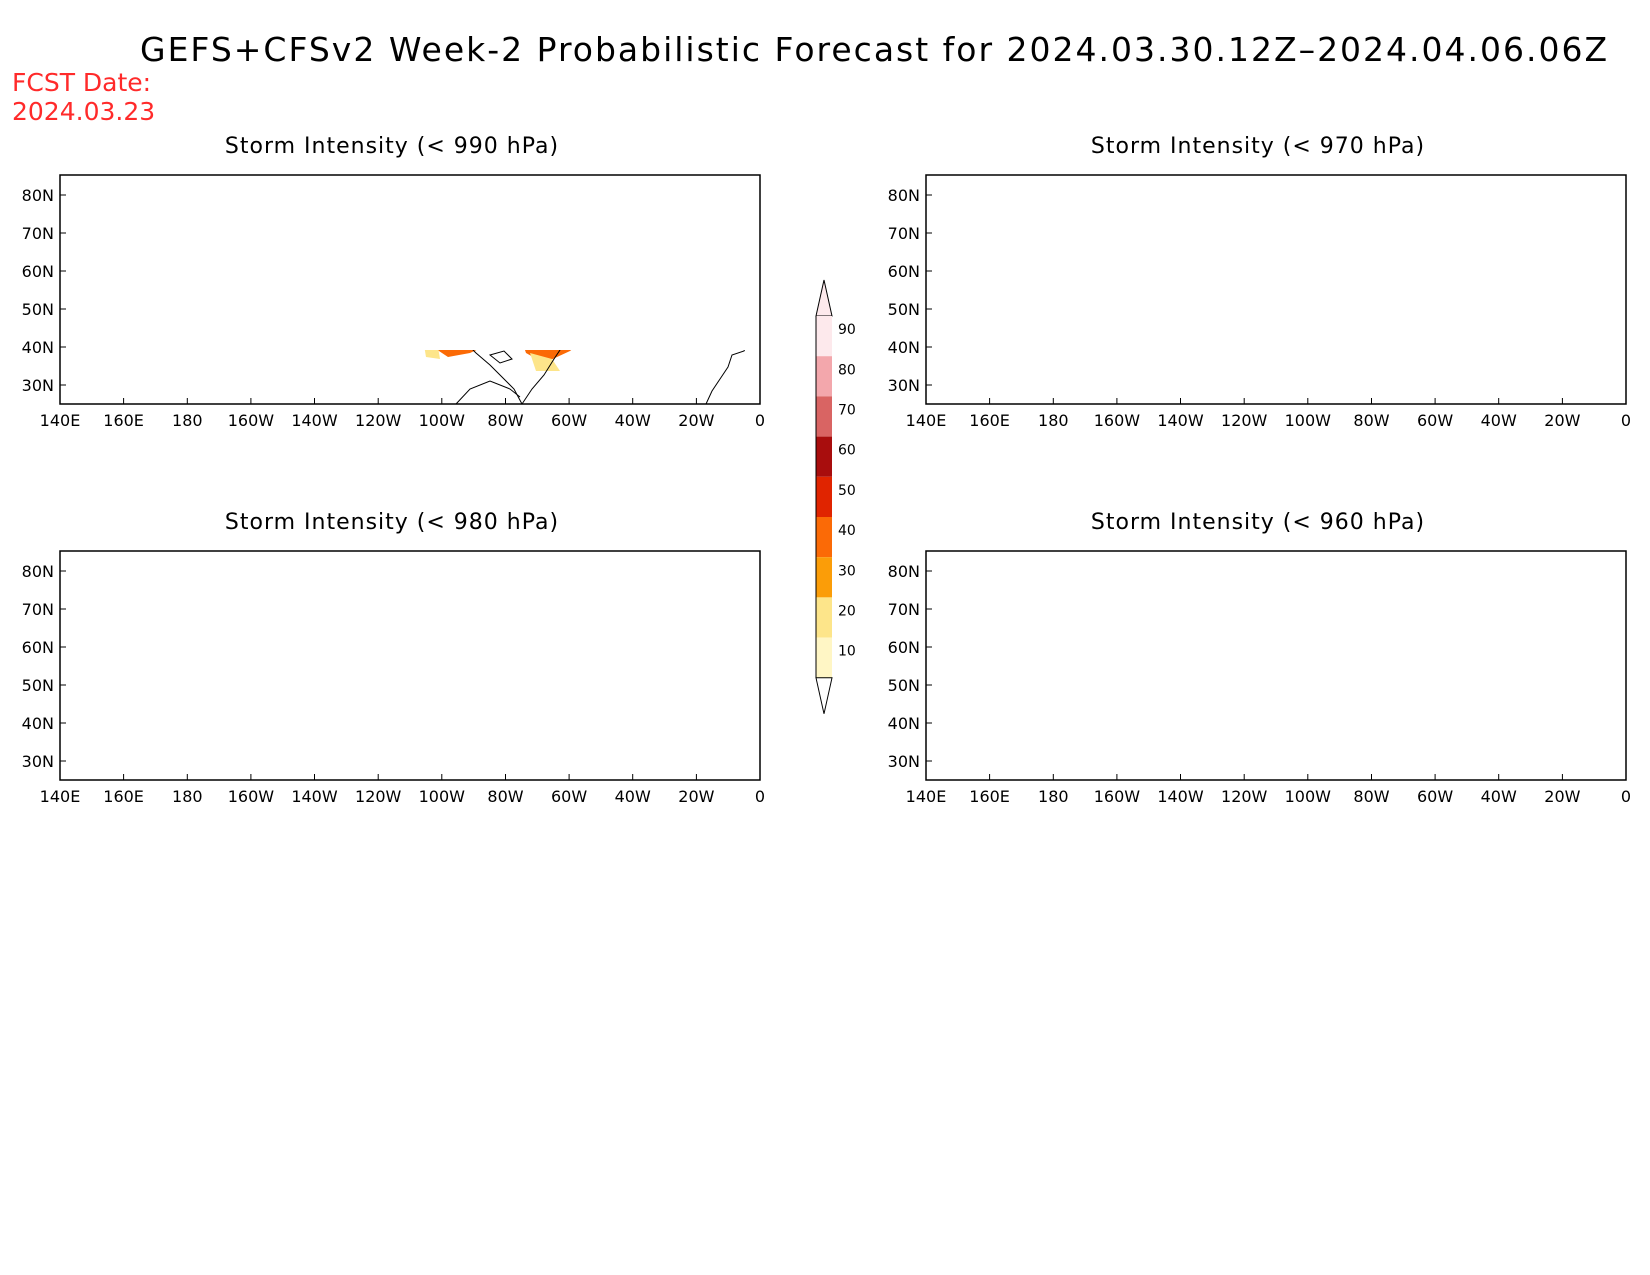 This screenshot has height=1275, width=1650. What do you see at coordinates (392, 522) in the screenshot?
I see `panel-title-p980: Storm Intensity (< 980 hPa)` at bounding box center [392, 522].